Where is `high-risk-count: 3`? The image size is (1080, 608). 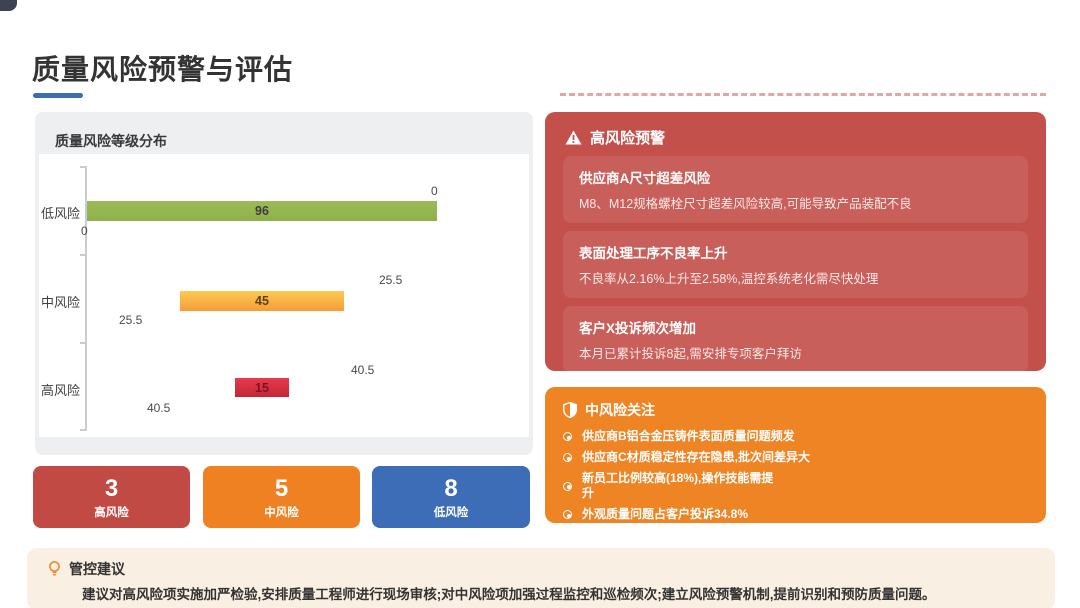 high-risk-count: 3 is located at coordinates (111, 488).